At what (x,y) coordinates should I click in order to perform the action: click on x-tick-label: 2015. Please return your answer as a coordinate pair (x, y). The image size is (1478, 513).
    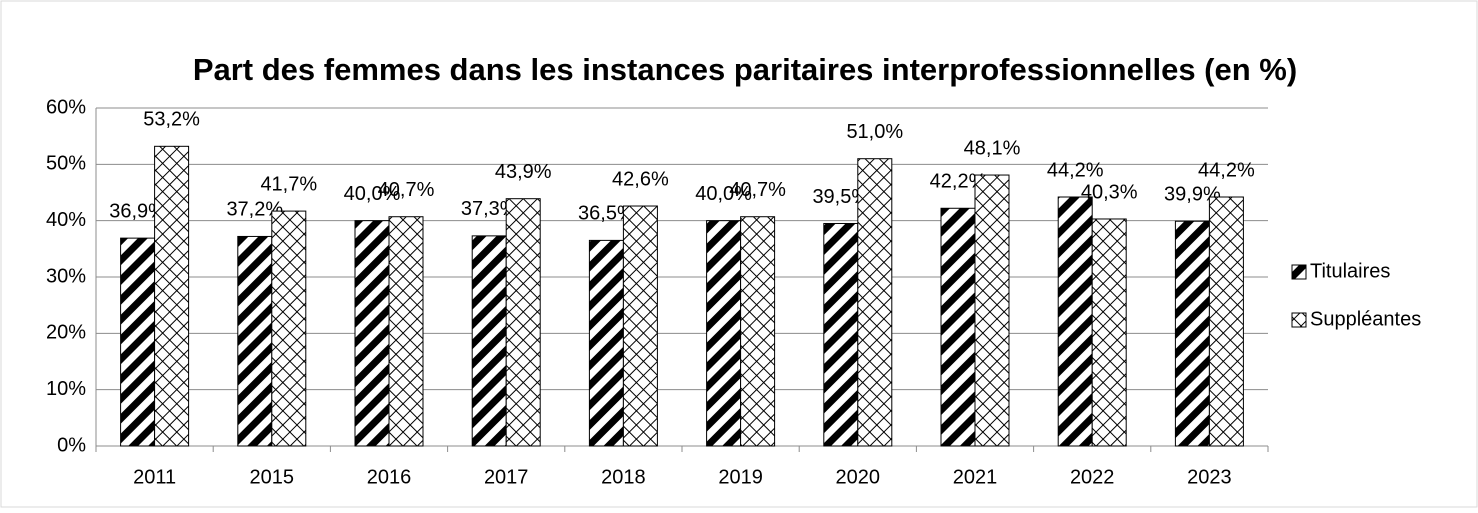
    Looking at the image, I should click on (272, 477).